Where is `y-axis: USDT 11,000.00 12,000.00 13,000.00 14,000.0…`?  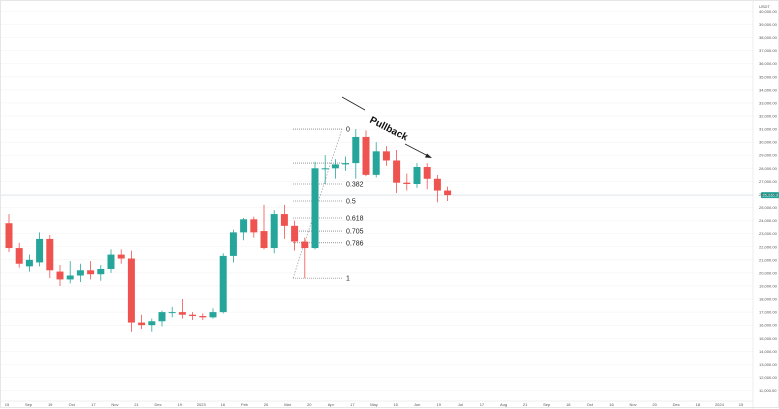 y-axis: USDT 11,000.00 12,000.00 13,000.00 14,000.0… is located at coordinates (765, 205).